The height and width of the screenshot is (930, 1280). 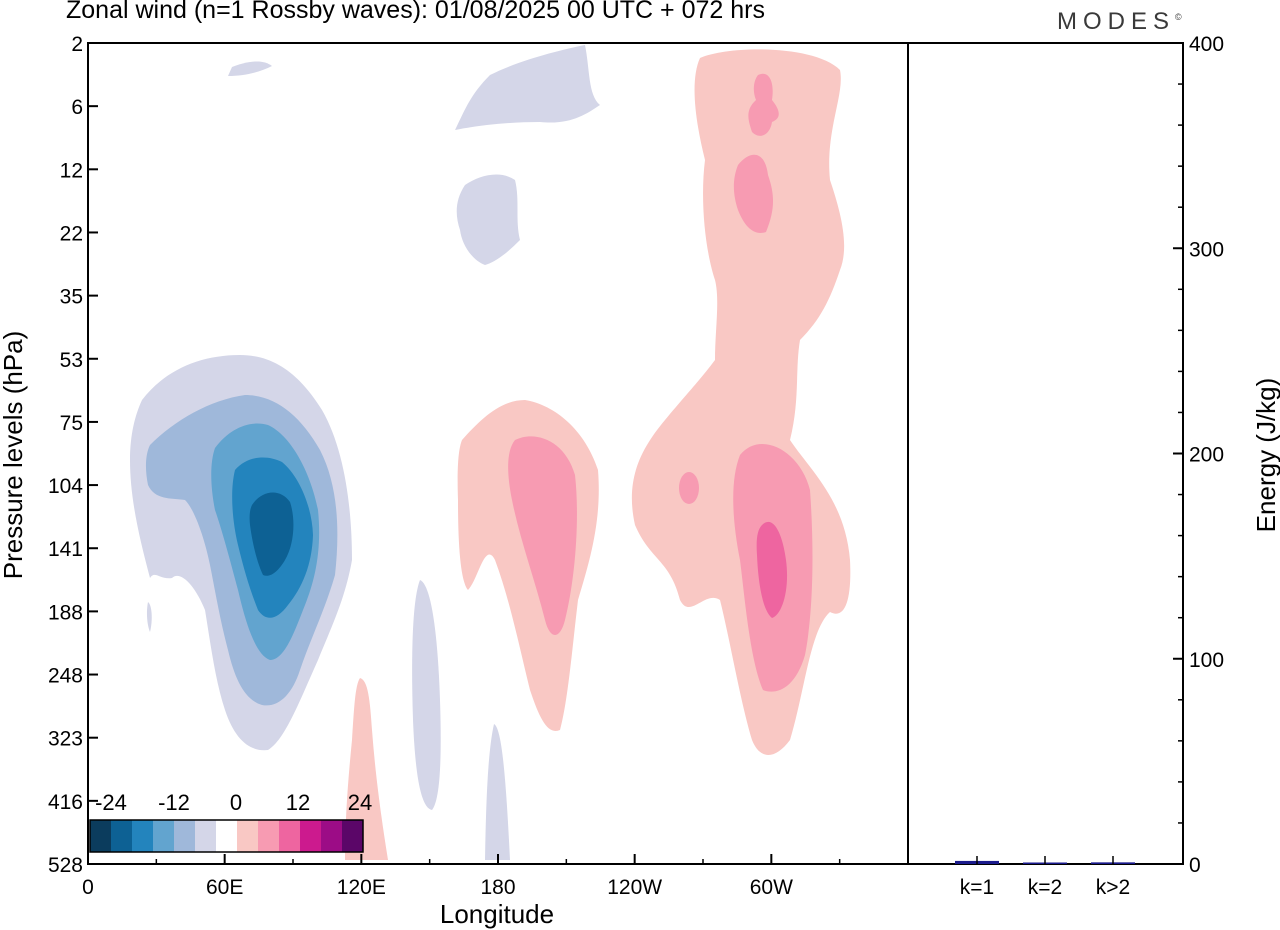 What do you see at coordinates (634, 887) in the screenshot?
I see `x-tick-label: 120W` at bounding box center [634, 887].